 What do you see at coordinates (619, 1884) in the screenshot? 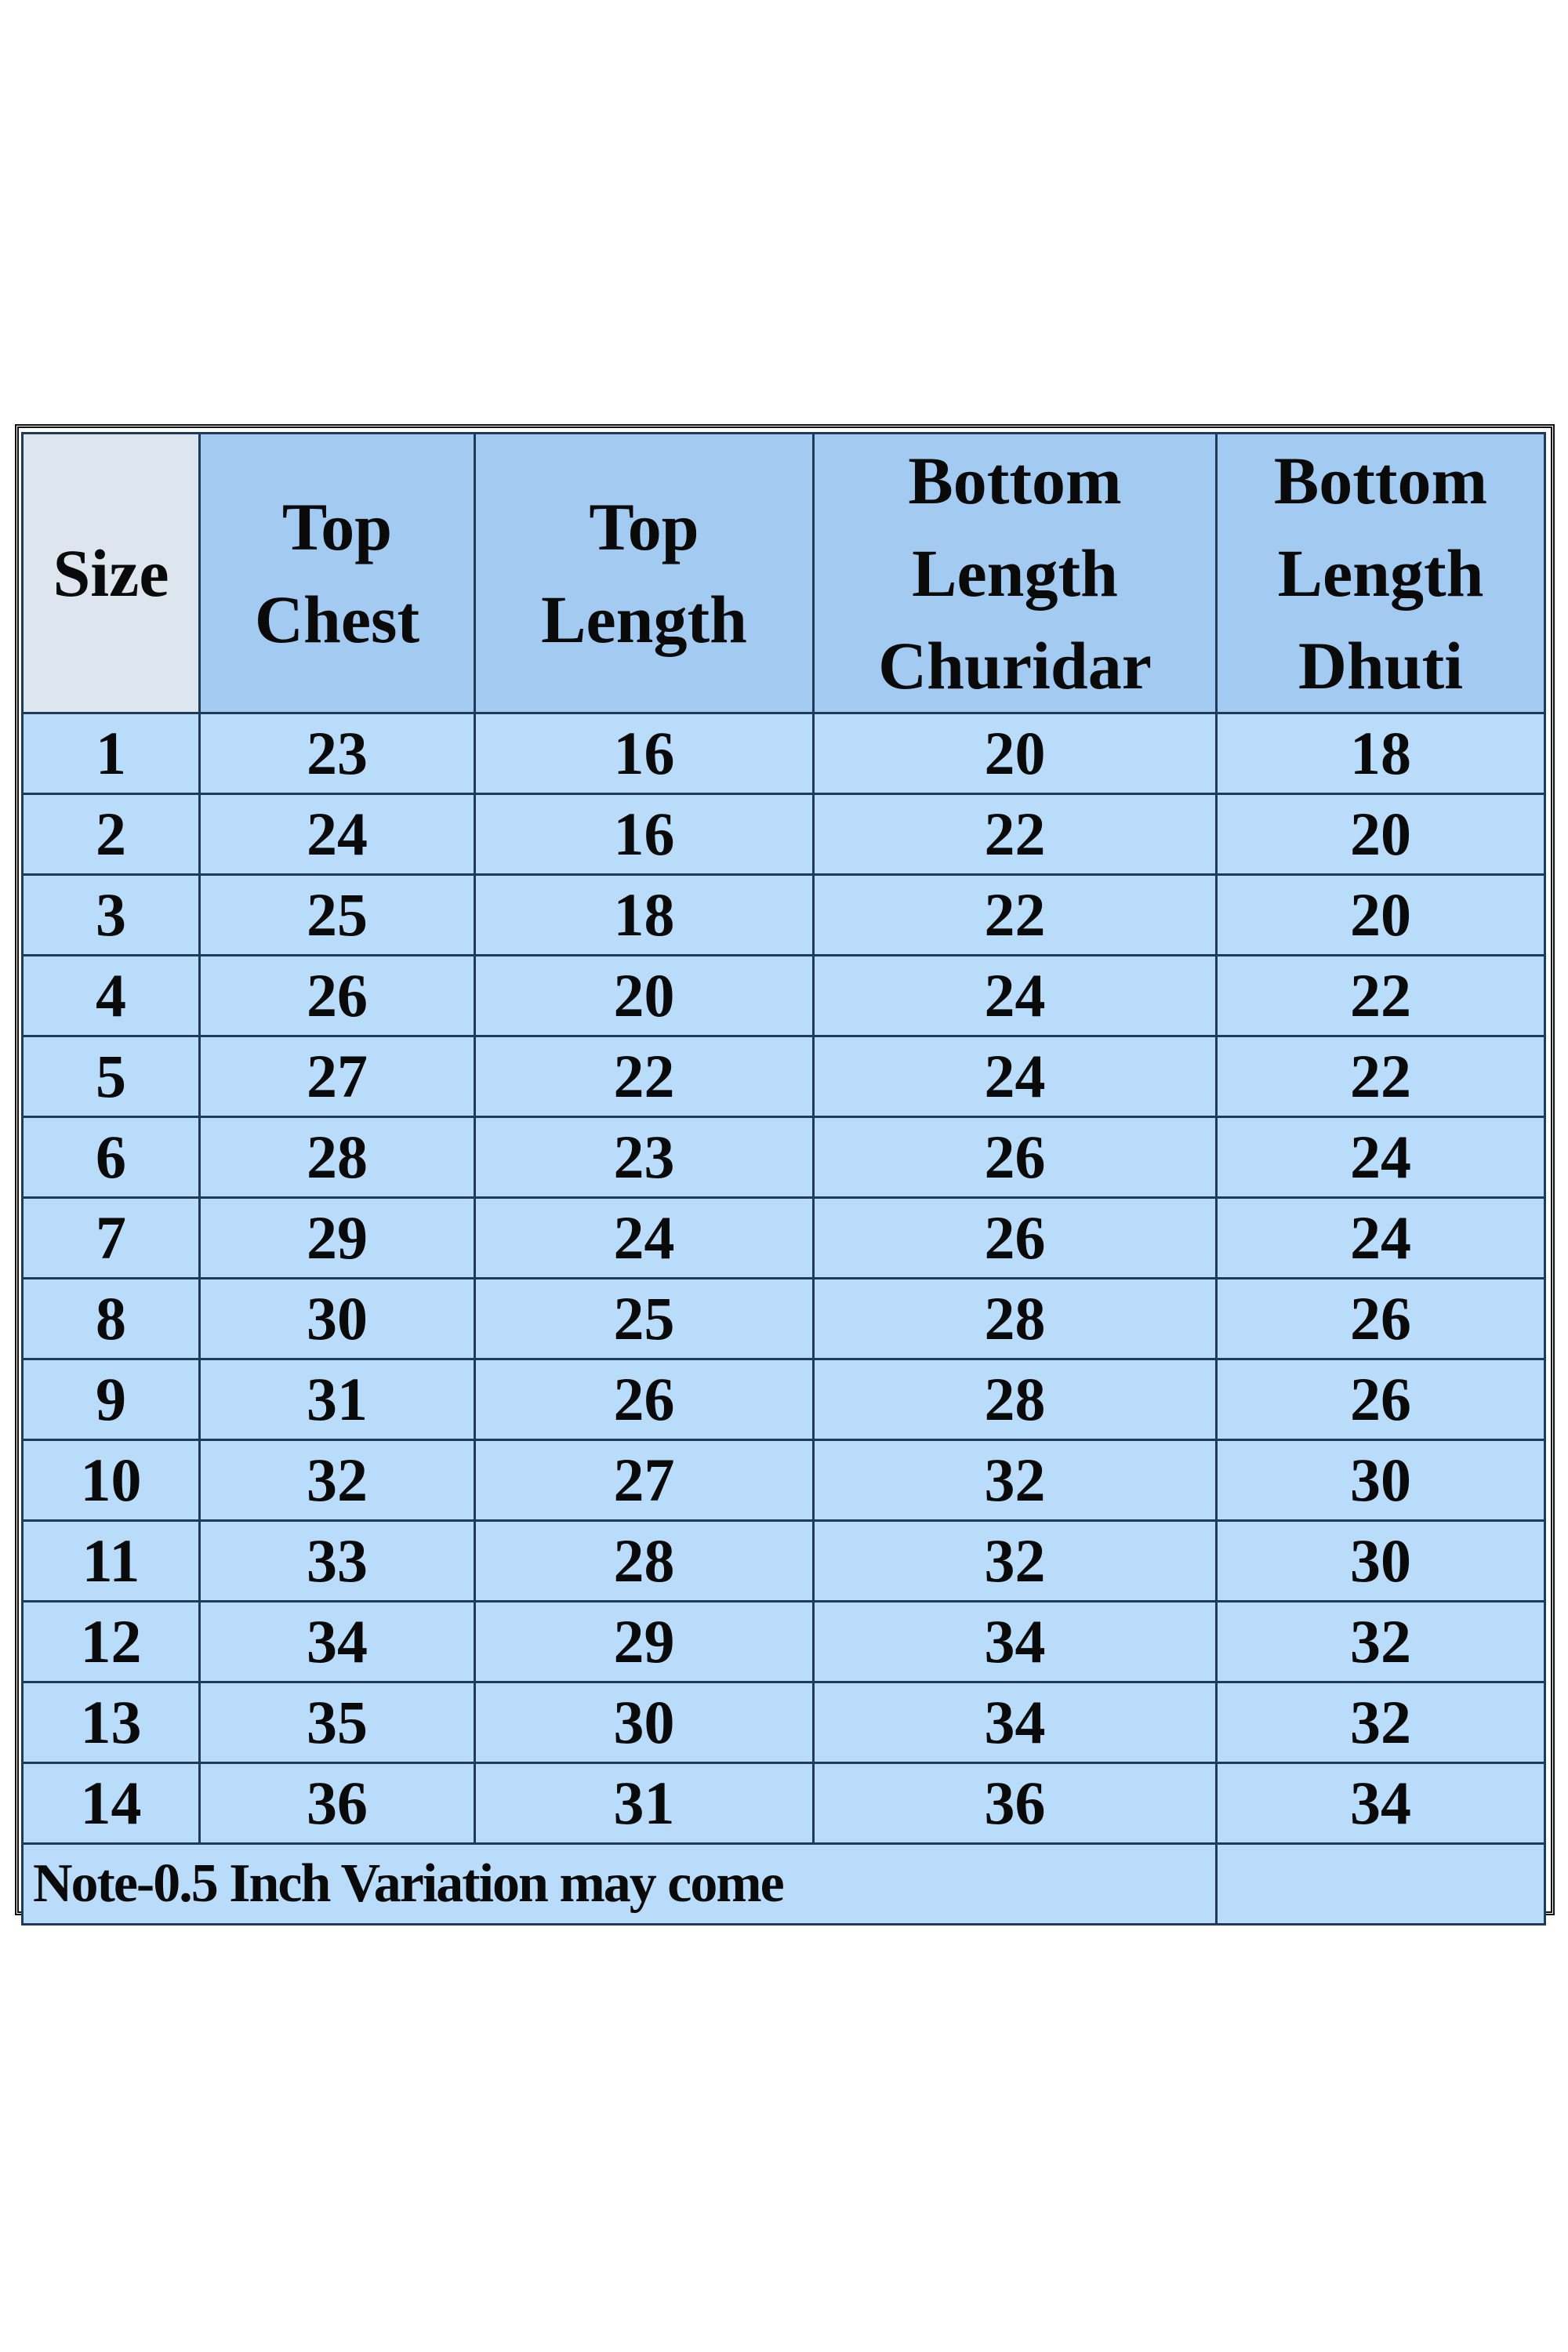
I see `note-text: Note-0.5 Inch Variation may come` at bounding box center [619, 1884].